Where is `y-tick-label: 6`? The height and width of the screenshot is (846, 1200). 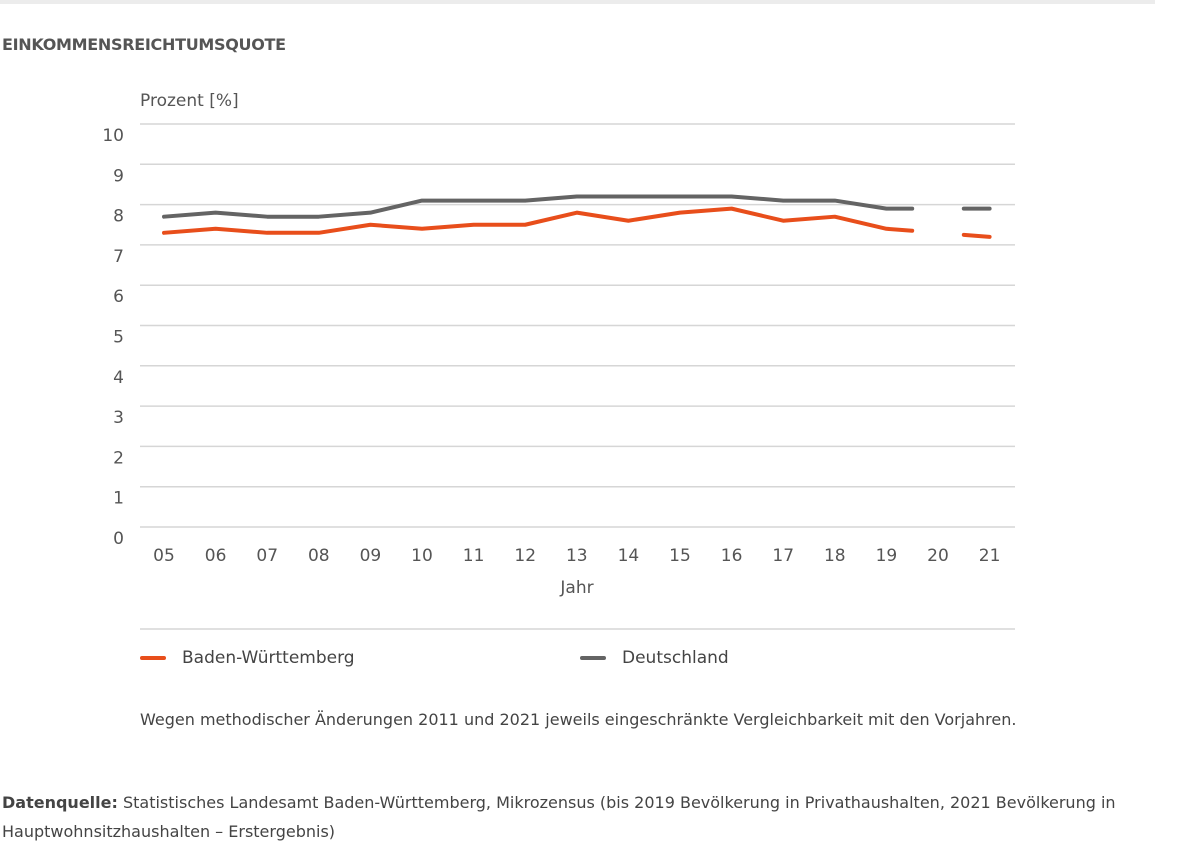
y-tick-label: 6 is located at coordinates (118, 297).